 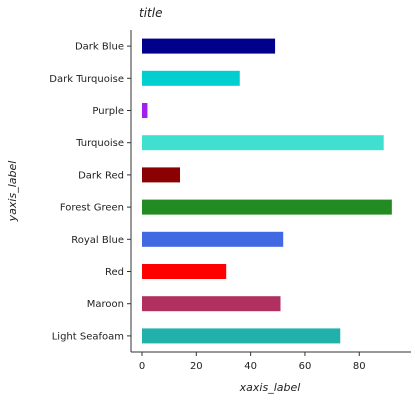 What do you see at coordinates (114, 272) in the screenshot?
I see `y-tick-label: Red` at bounding box center [114, 272].